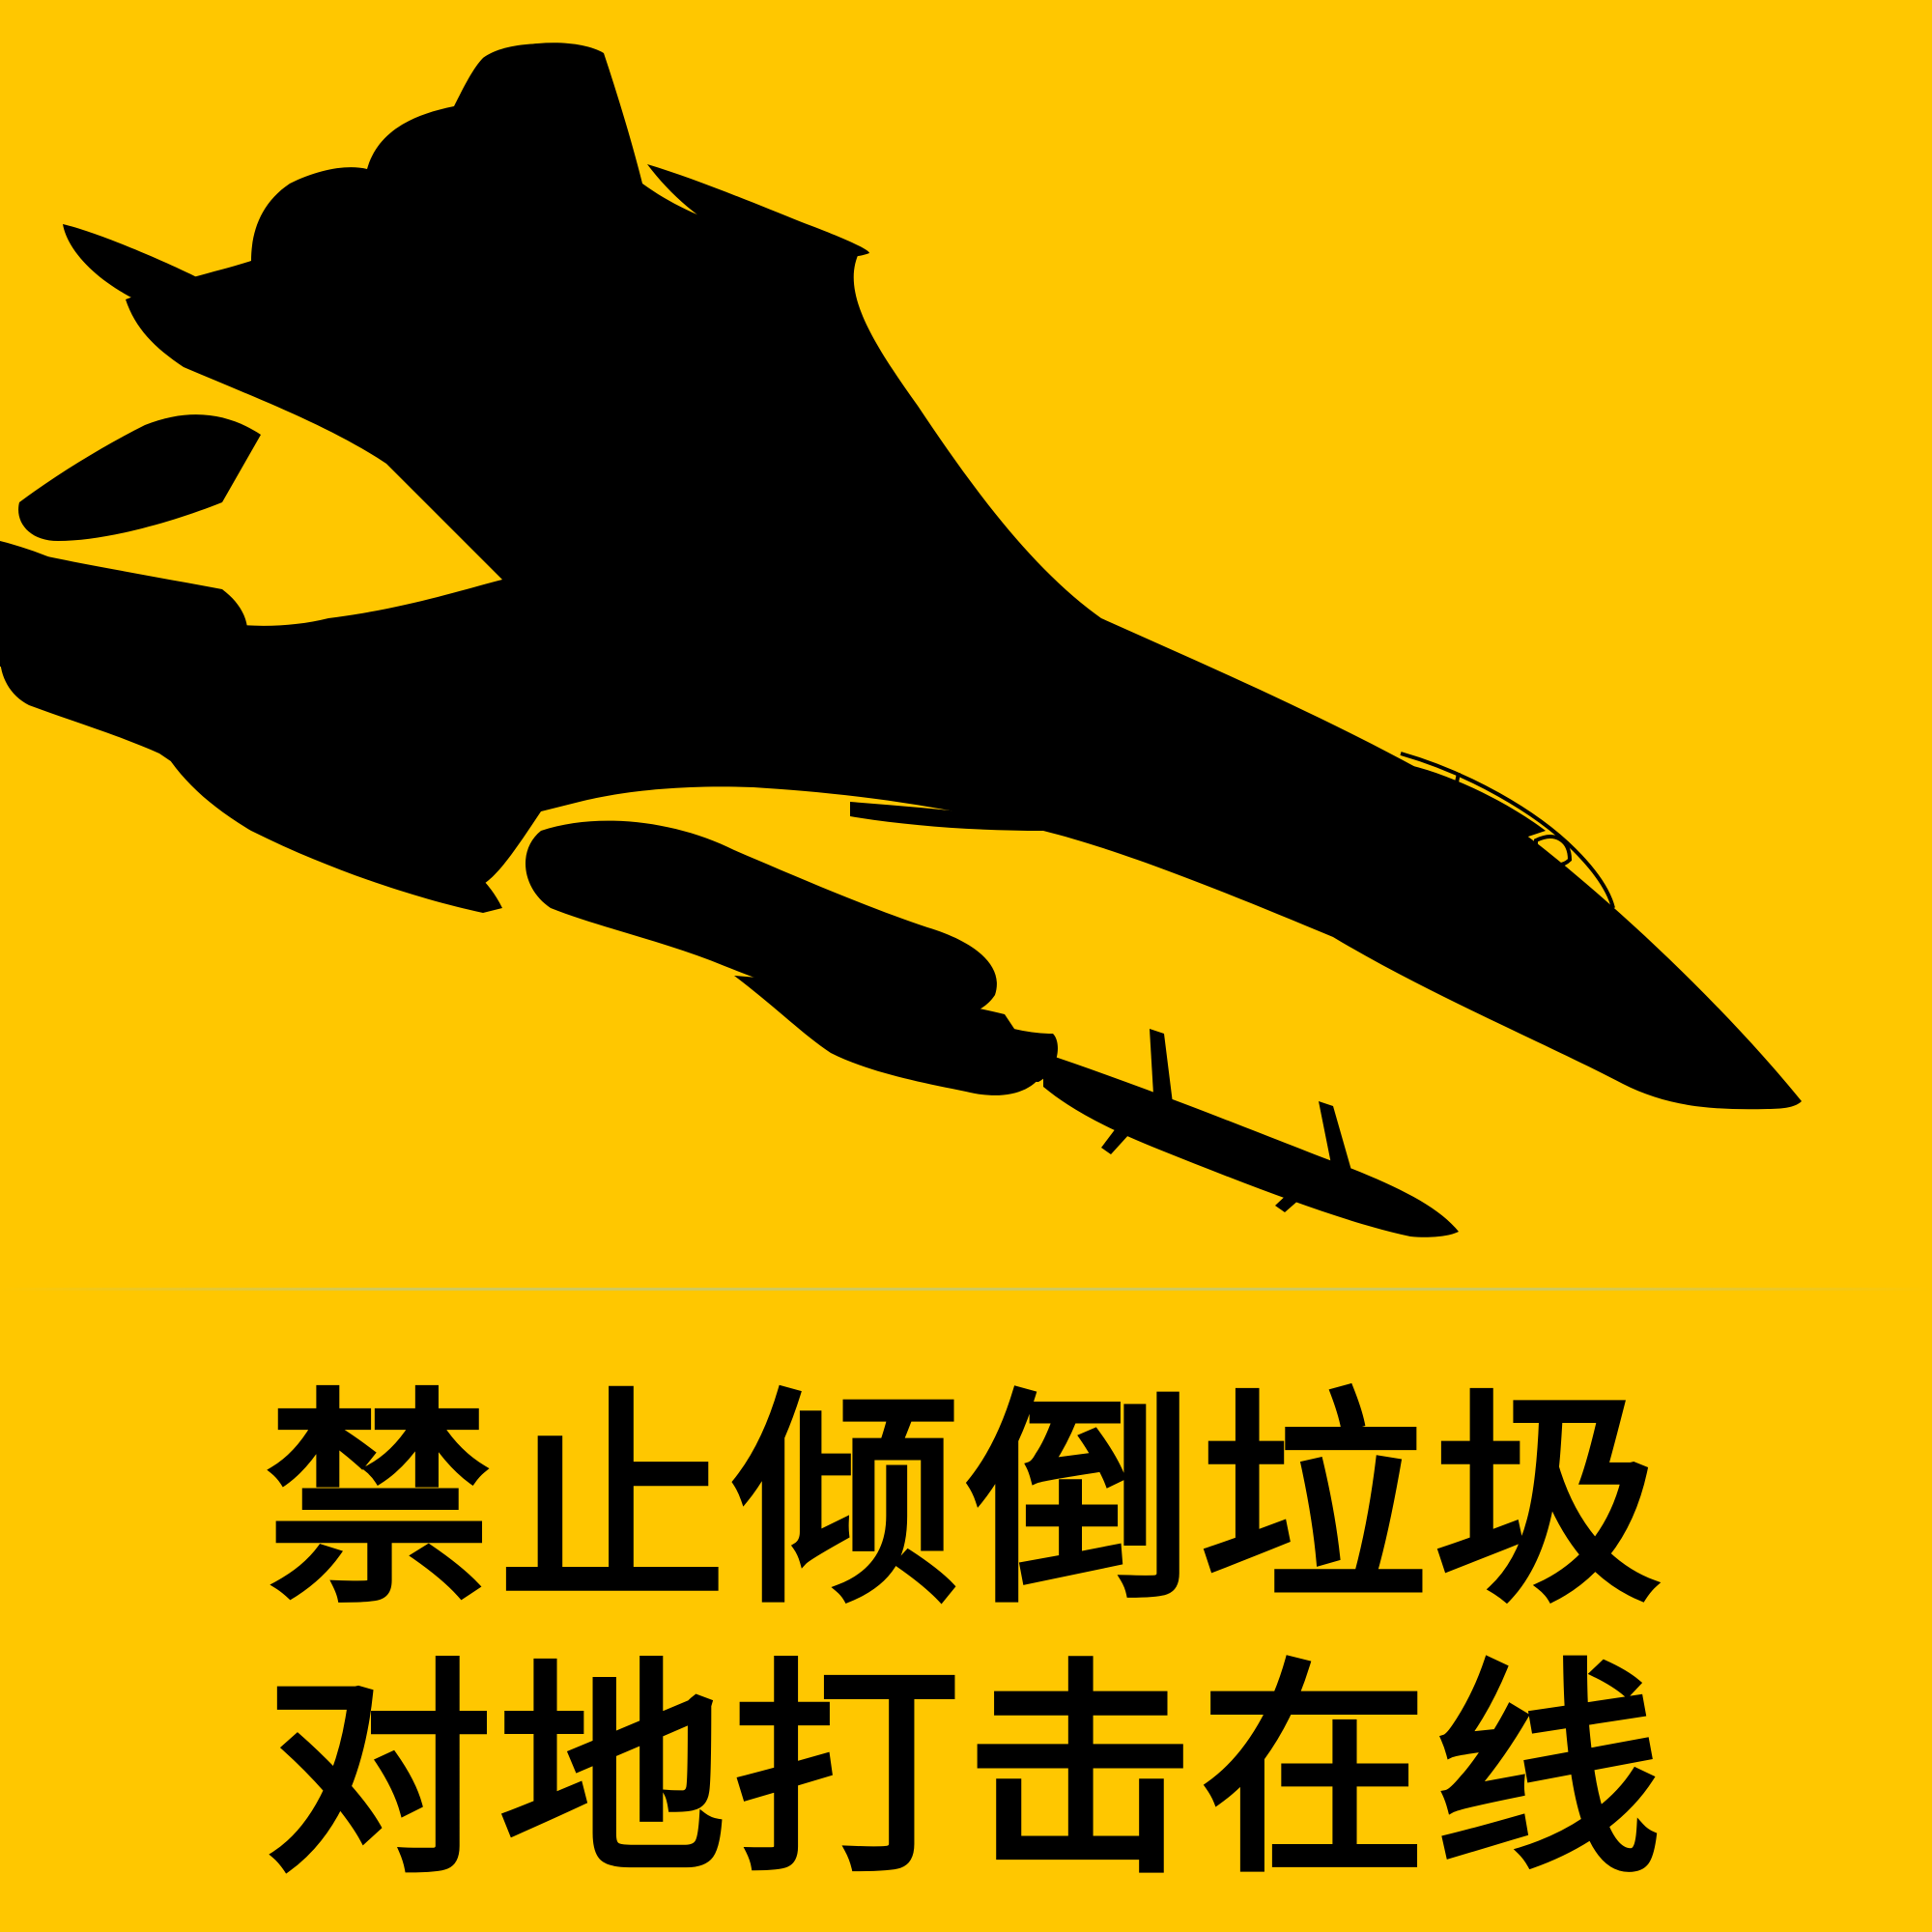 The image size is (1932, 1932). Describe the element at coordinates (965, 1772) in the screenshot. I see `caption-line-2: 对地打击在线` at that location.